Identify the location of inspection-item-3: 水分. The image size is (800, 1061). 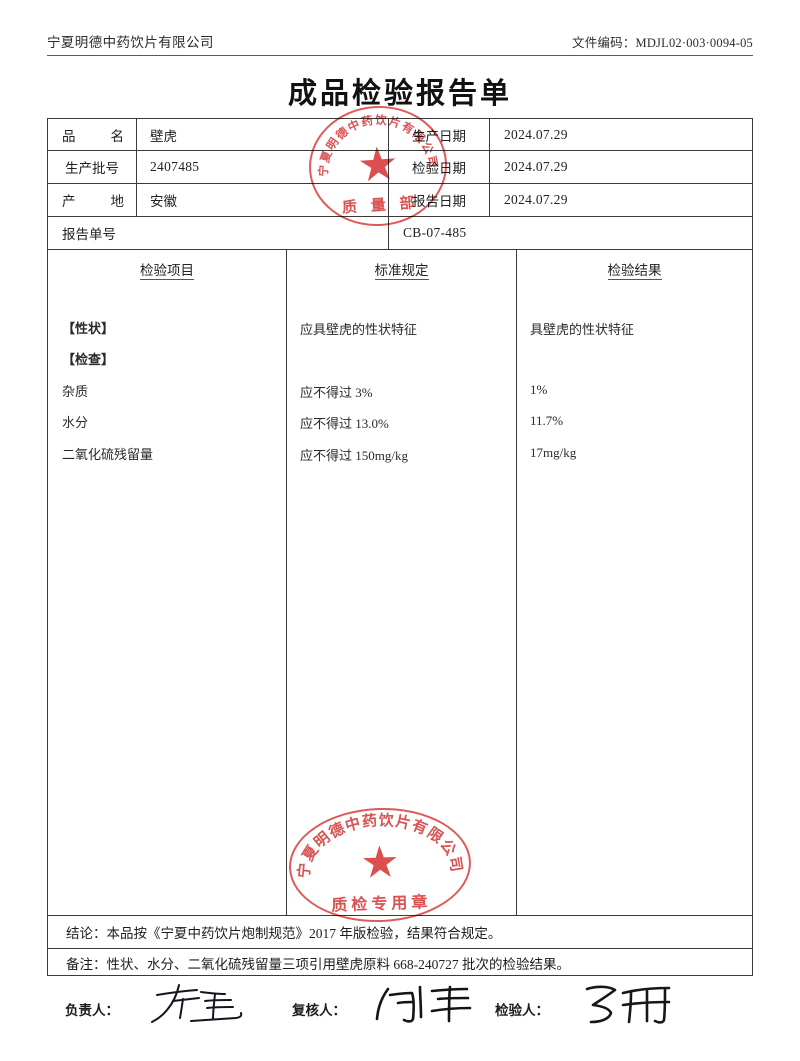
(75, 422).